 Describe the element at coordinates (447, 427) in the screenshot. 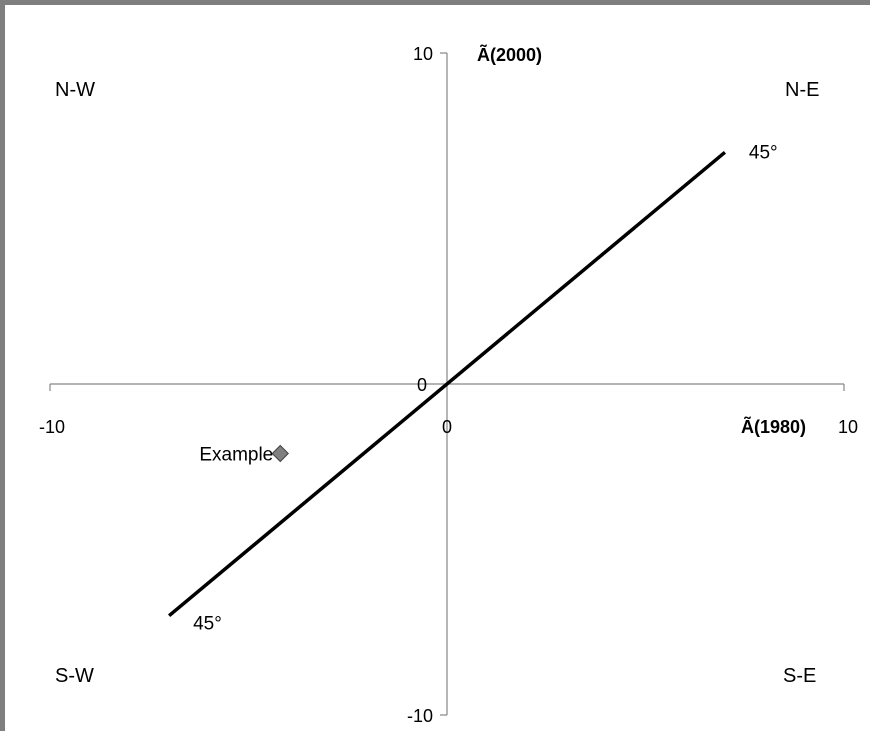

I see `x-tick-label-zero: 0` at that location.